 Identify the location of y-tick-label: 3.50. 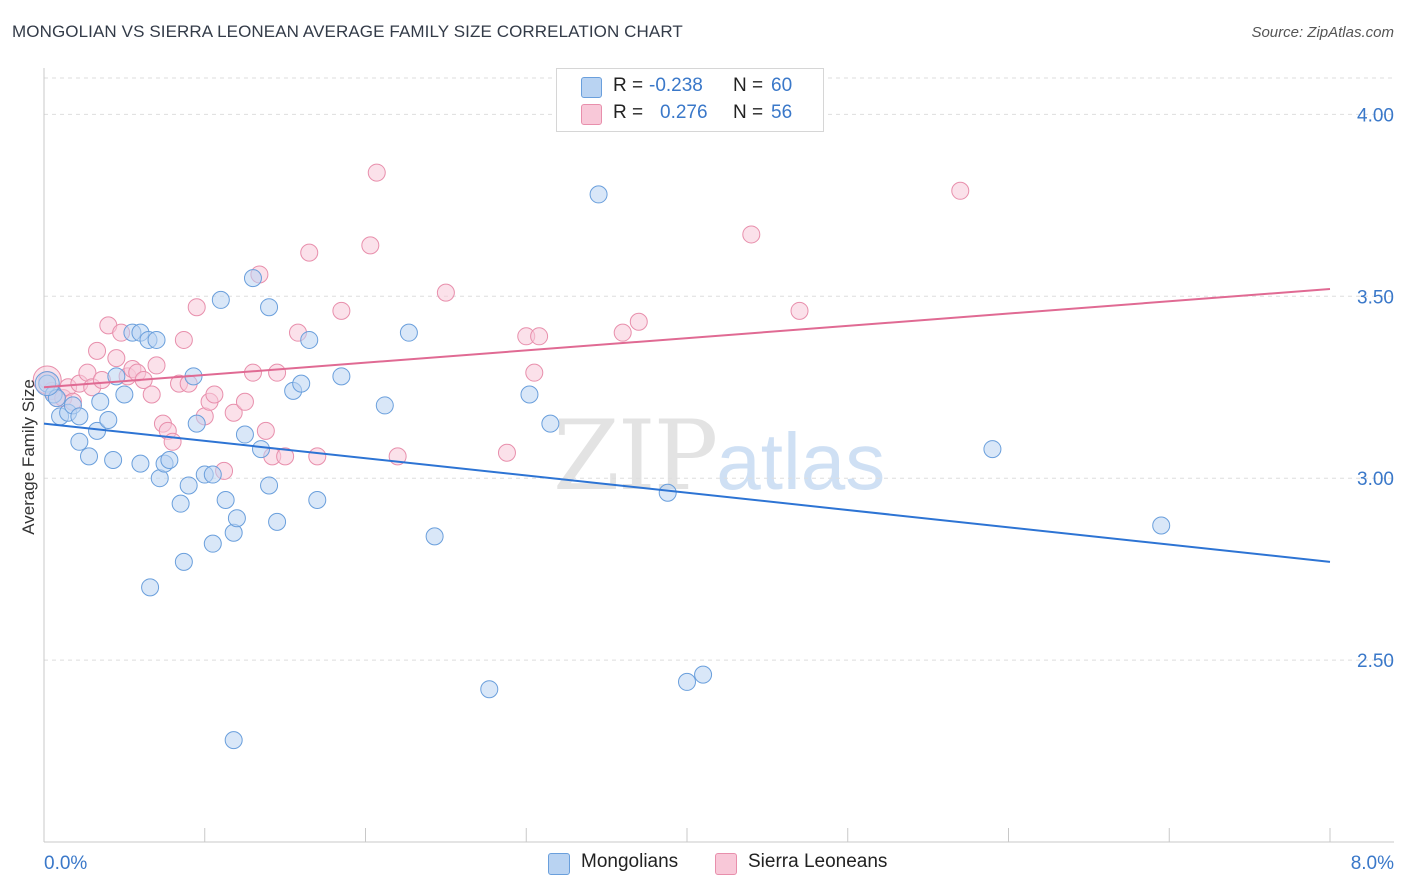
(1375, 297).